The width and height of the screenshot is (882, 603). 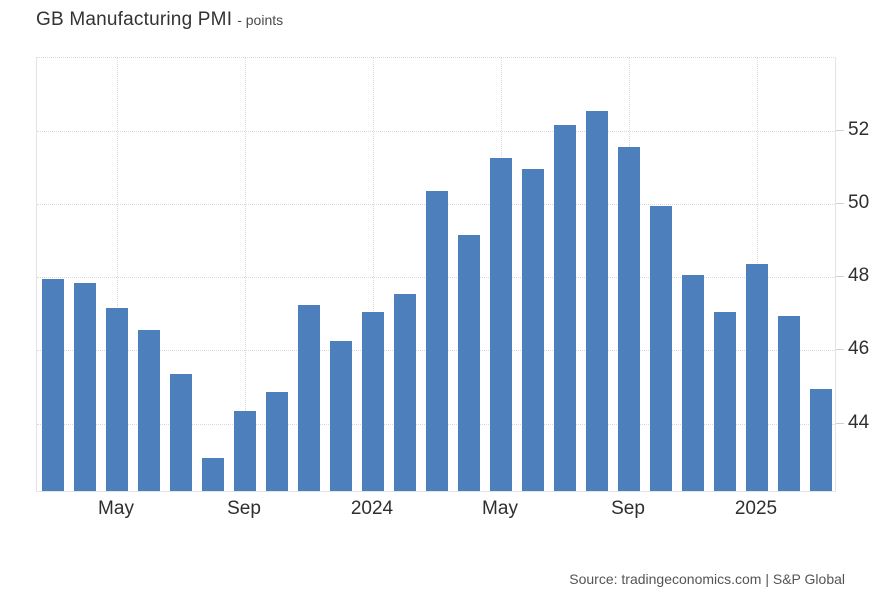 I want to click on bar-jul-2023, so click(x=181, y=432).